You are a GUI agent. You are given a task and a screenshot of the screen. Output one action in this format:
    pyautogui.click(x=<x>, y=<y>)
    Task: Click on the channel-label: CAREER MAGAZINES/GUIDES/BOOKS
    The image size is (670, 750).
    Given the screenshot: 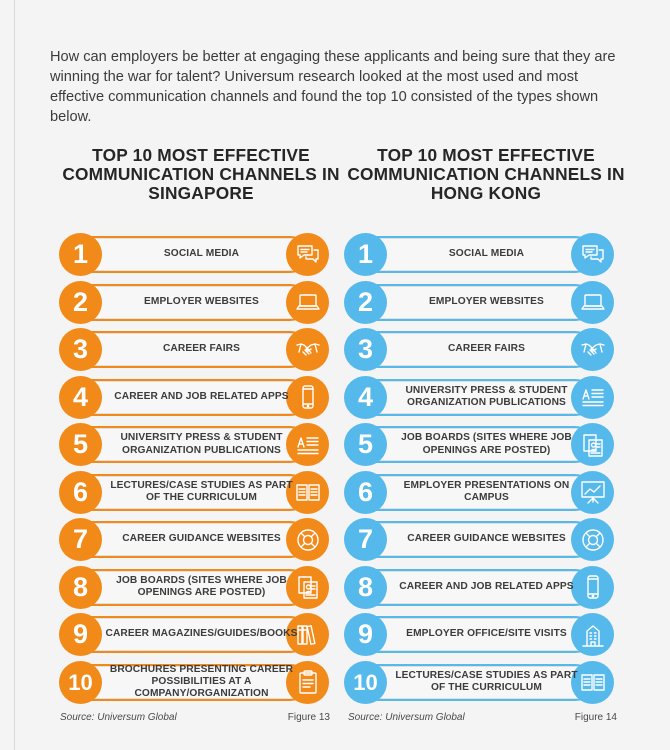 What is the action you would take?
    pyautogui.click(x=201, y=634)
    